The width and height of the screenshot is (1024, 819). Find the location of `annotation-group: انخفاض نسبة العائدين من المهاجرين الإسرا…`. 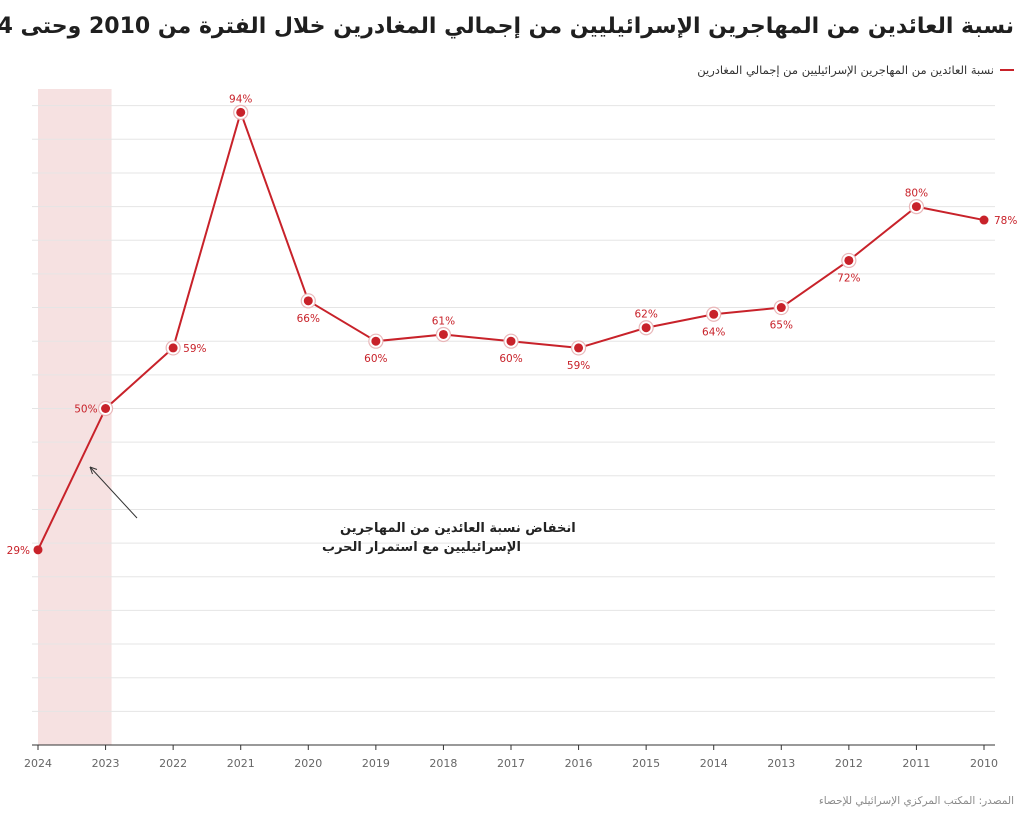

annotation-group: انخفاض نسبة العائدين من المهاجرين الإسرا… is located at coordinates (332, 510).